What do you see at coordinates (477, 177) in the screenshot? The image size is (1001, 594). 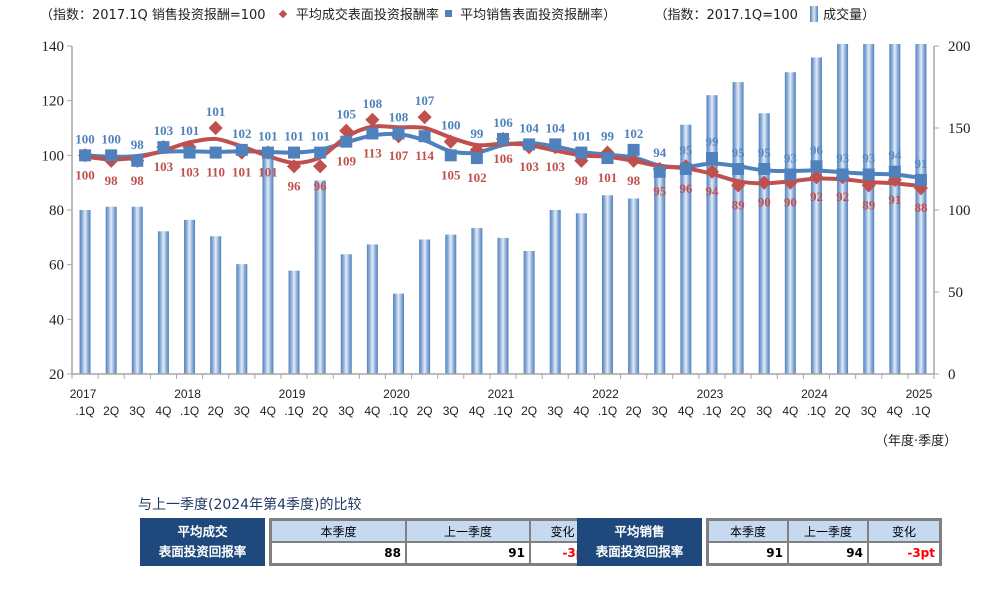 I see `red-data-label: 102` at bounding box center [477, 177].